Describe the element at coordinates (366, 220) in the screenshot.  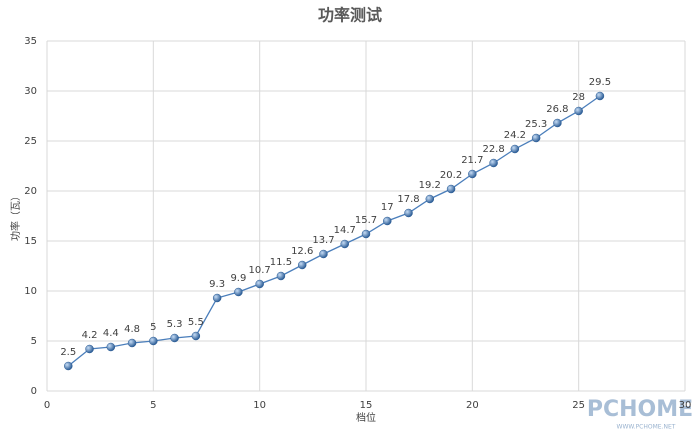
I see `data-label: 15.7` at that location.